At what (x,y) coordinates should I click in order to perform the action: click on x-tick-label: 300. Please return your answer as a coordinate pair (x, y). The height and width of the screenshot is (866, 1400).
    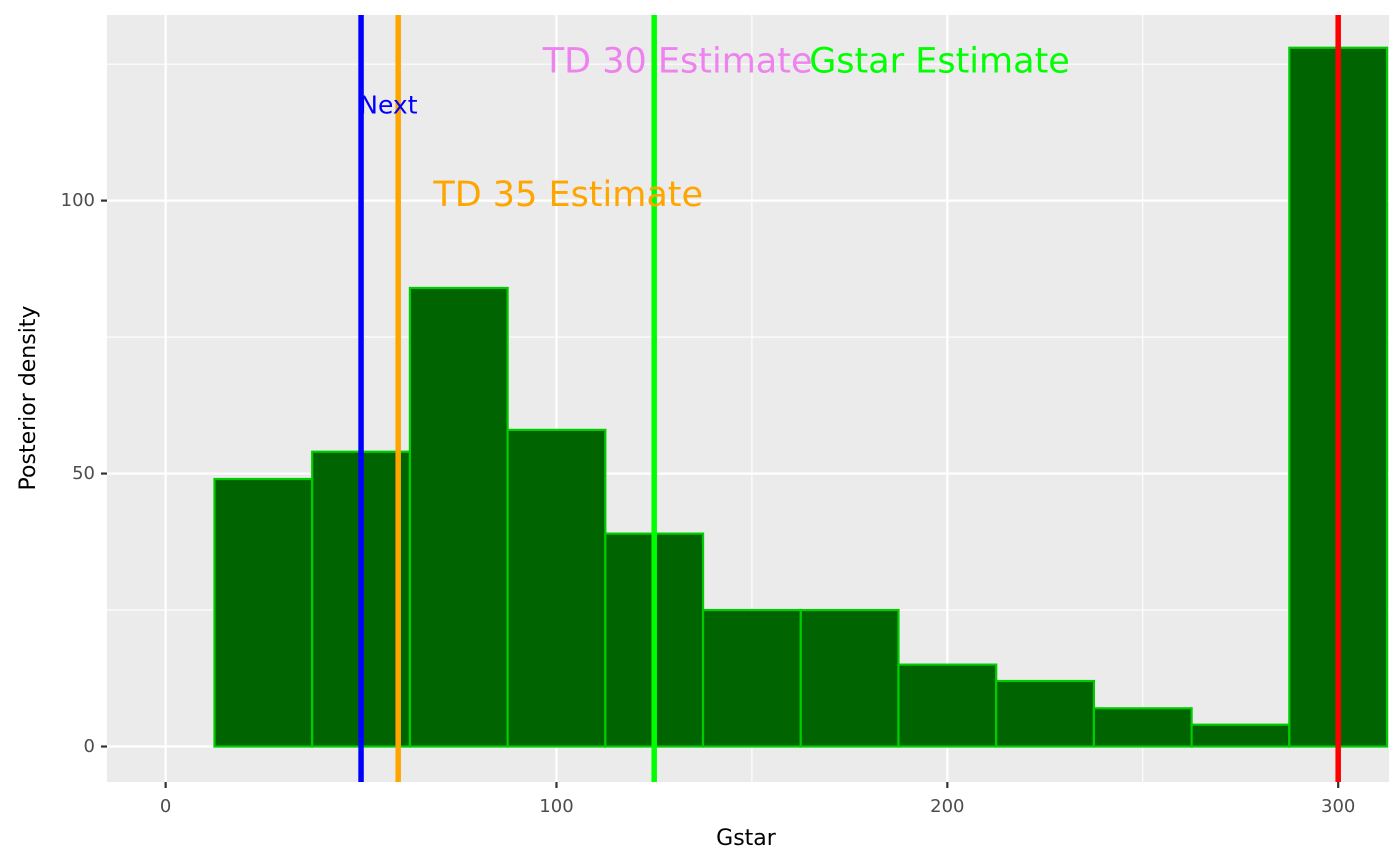
    Looking at the image, I should click on (1338, 806).